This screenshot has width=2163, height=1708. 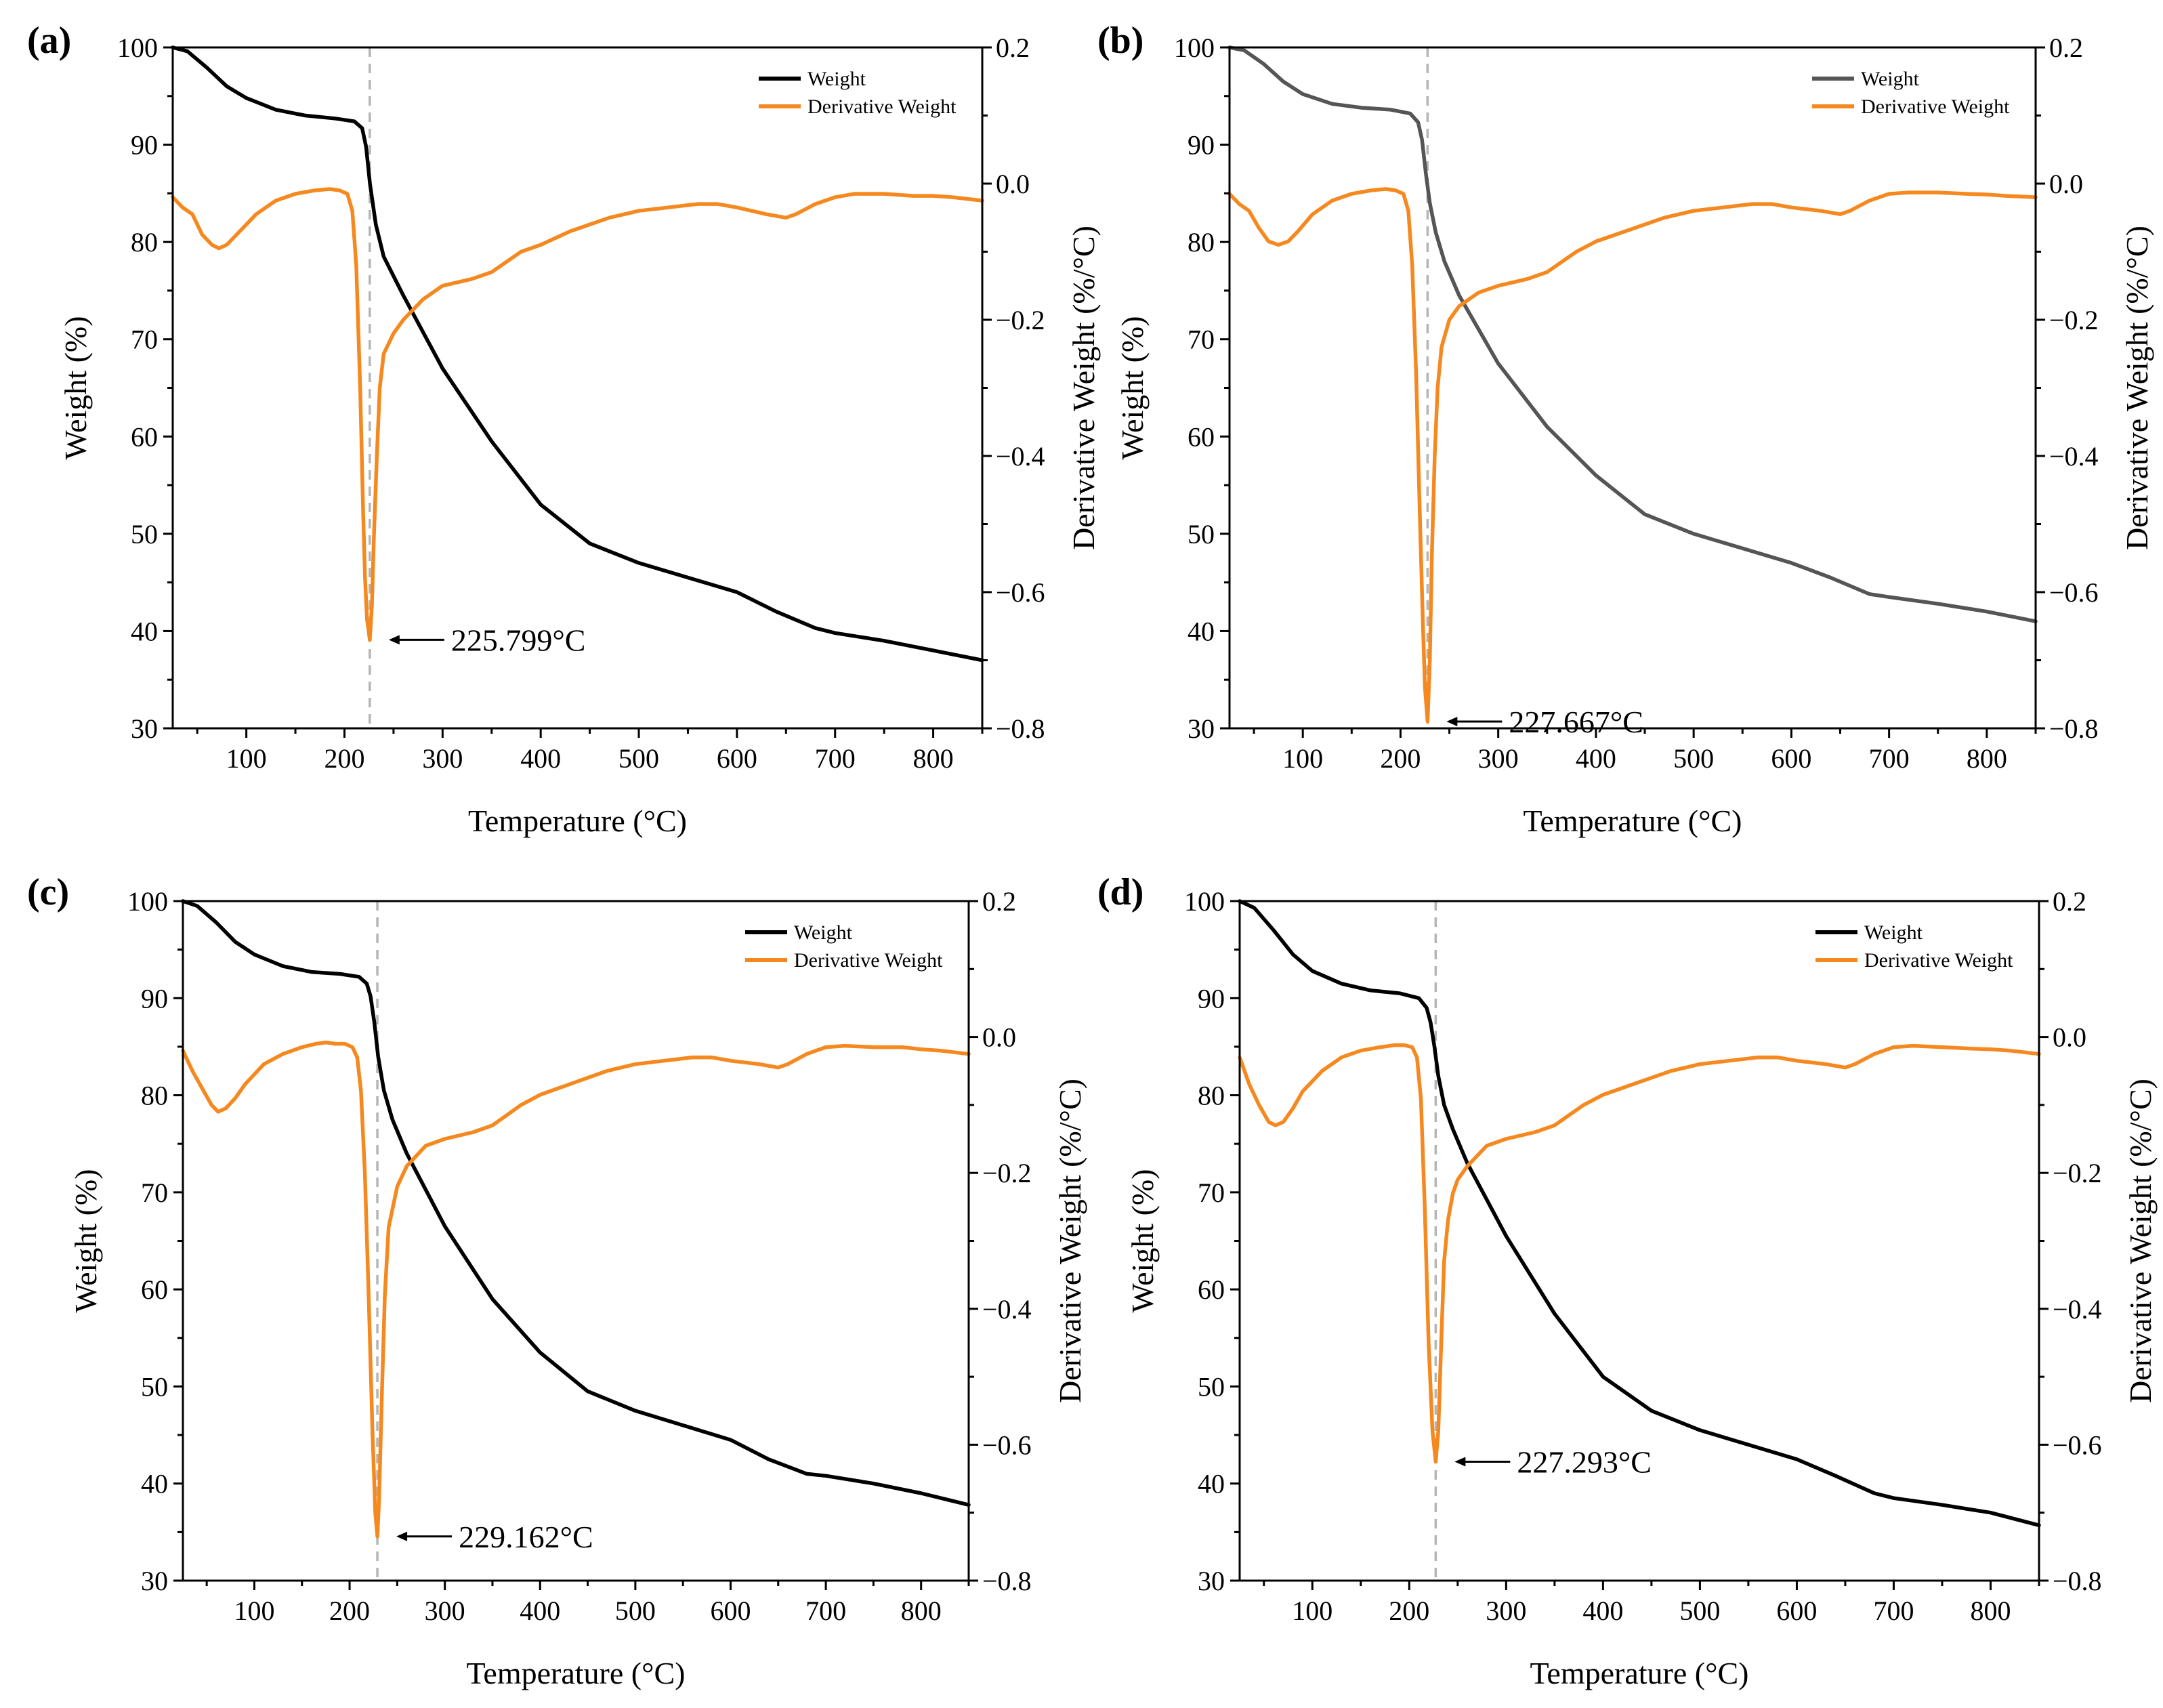 I want to click on derivative-weight-curve, so click(x=1632, y=455).